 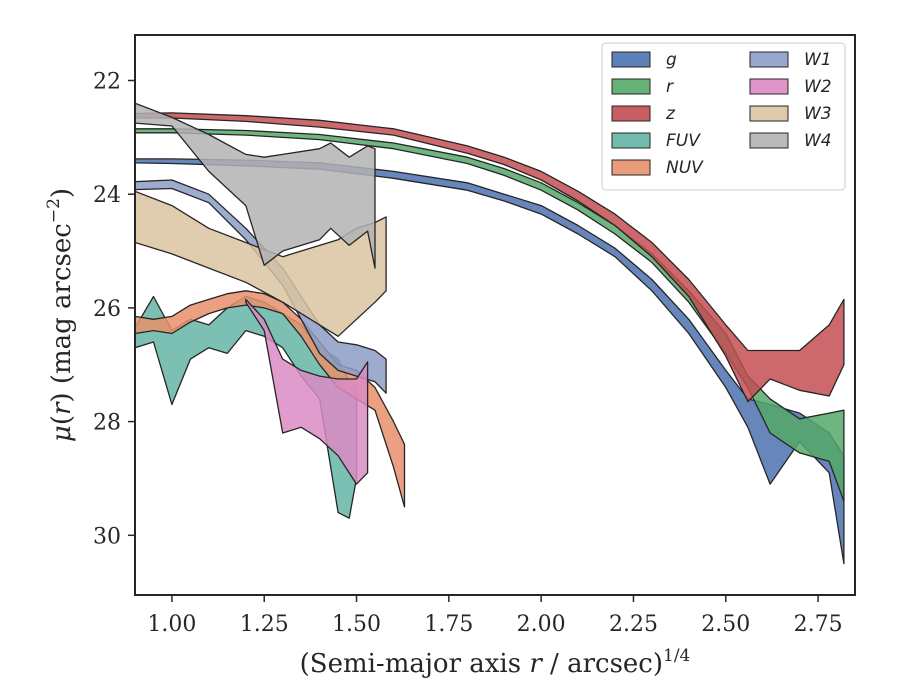 I want to click on x-tick-label: 1.00, so click(x=171, y=624).